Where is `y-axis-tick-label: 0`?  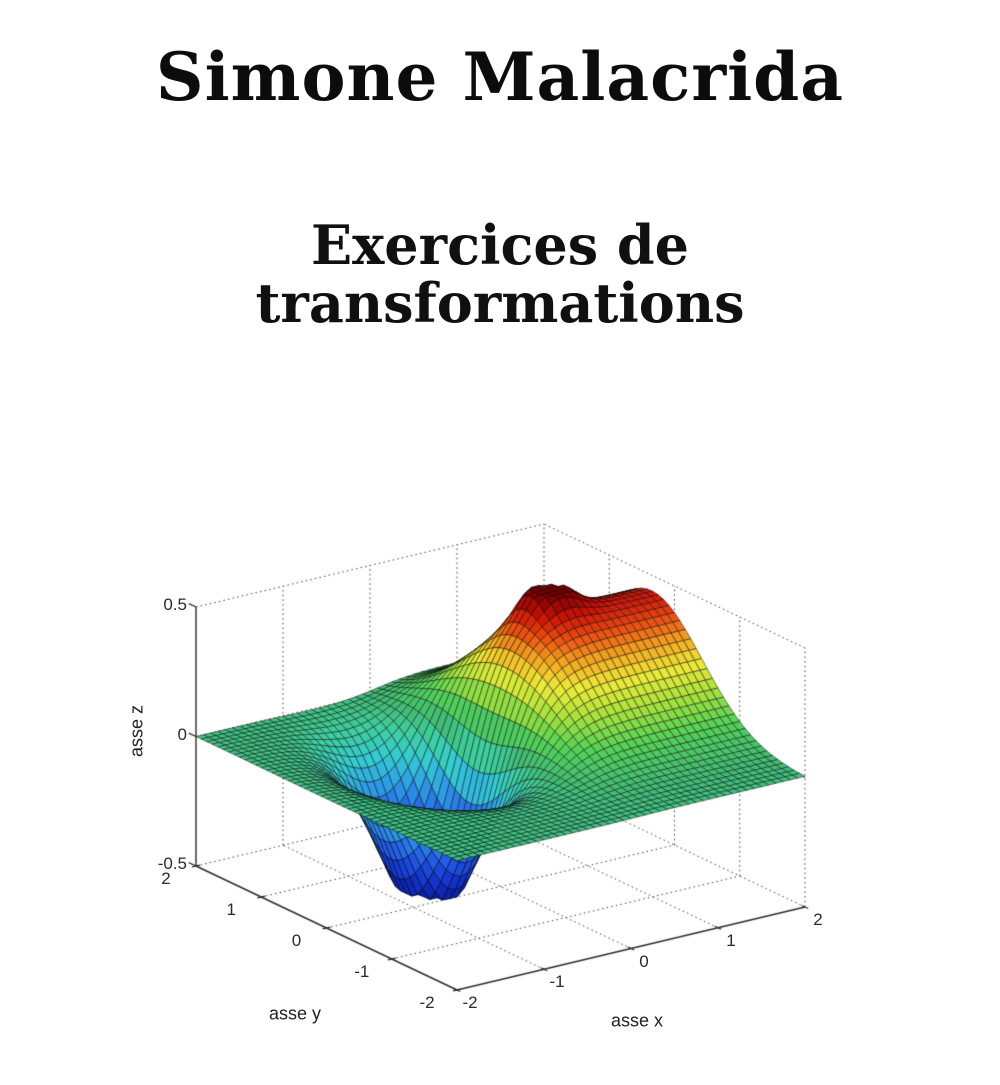
y-axis-tick-label: 0 is located at coordinates (296, 940).